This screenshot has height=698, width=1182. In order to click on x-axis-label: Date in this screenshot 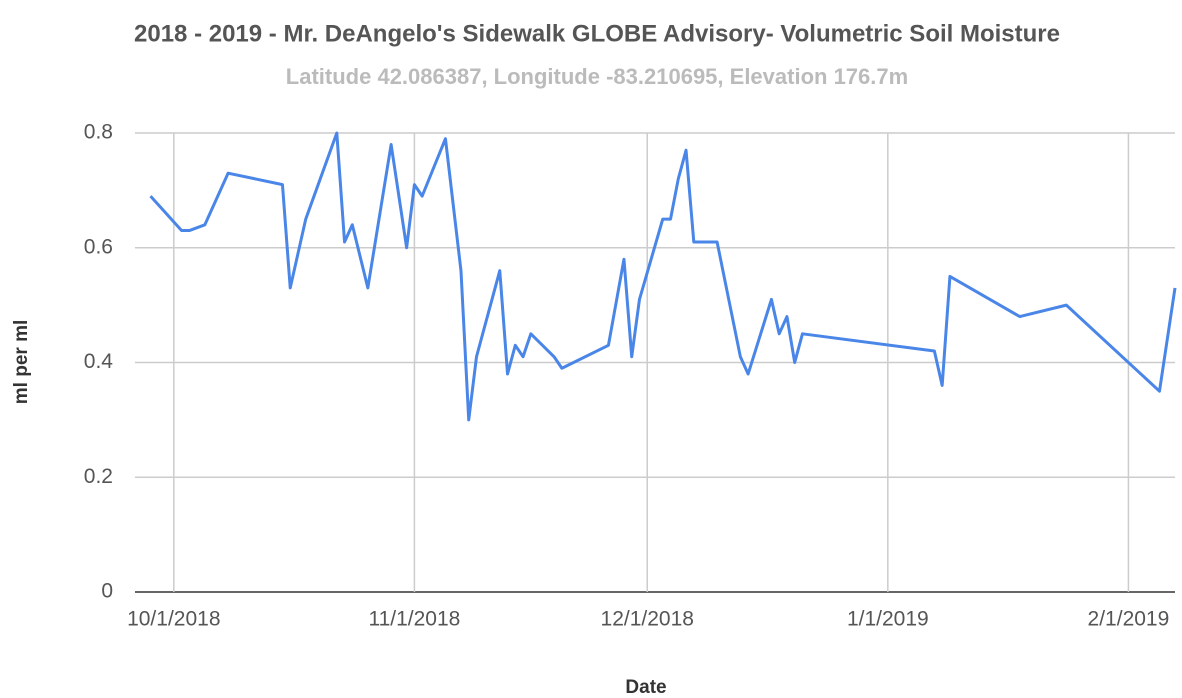, I will do `click(645, 687)`.